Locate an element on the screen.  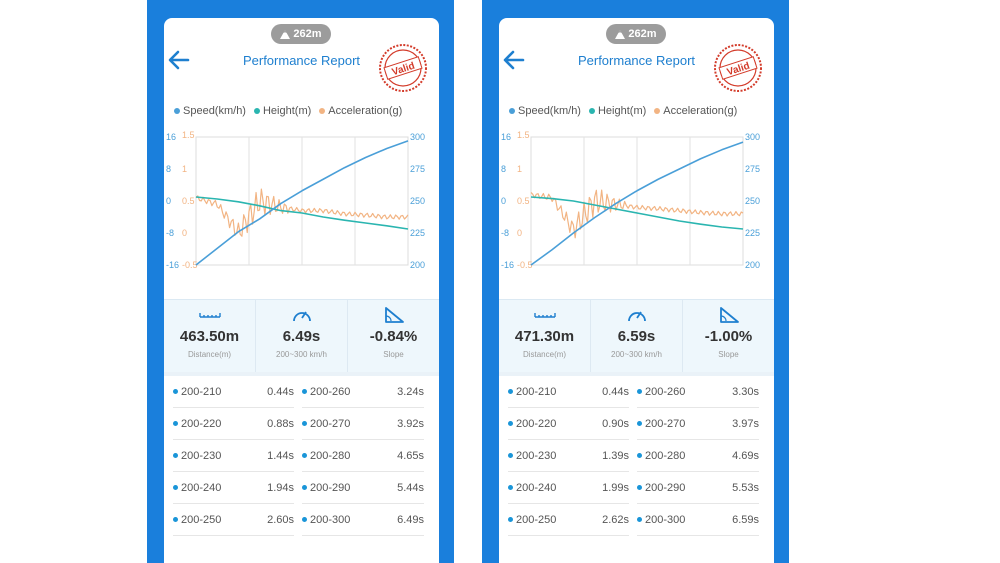
acceleration-tick-label: -0.5 is located at coordinates (525, 265).